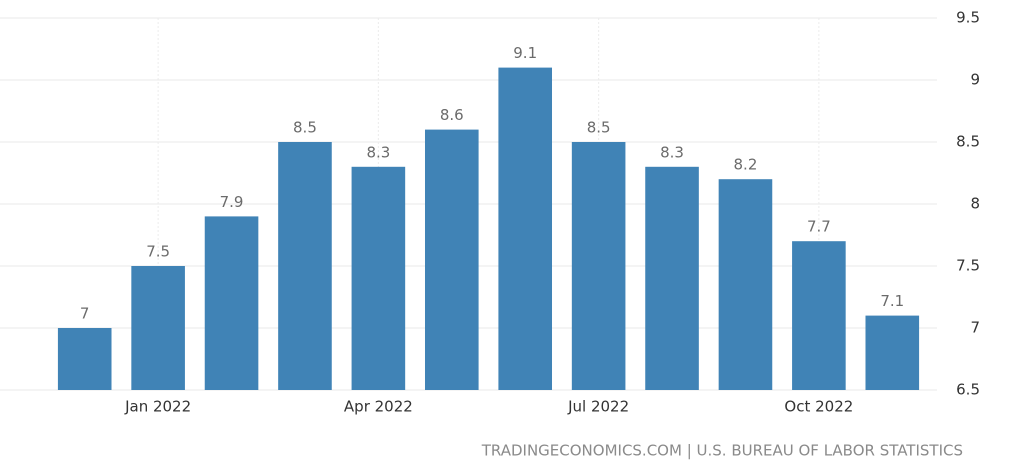  What do you see at coordinates (452, 115) in the screenshot?
I see `value-label: 8.6` at bounding box center [452, 115].